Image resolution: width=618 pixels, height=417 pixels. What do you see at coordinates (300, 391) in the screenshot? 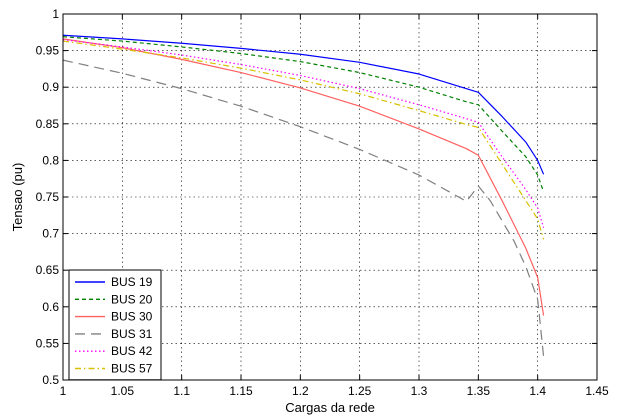
I see `x-tick-label: 1.2` at bounding box center [300, 391].